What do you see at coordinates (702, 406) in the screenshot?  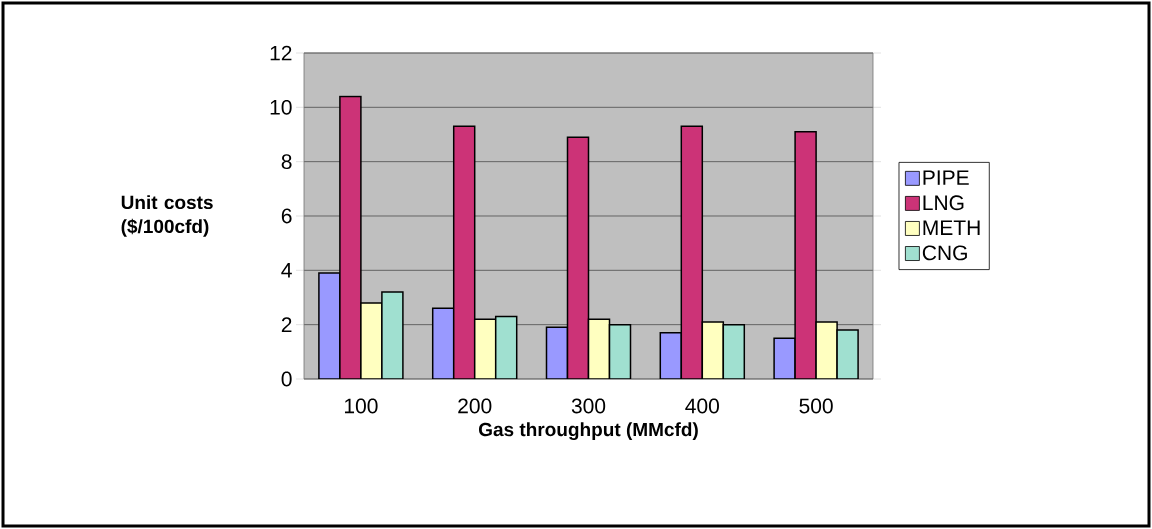 I see `x-tick-label: 400` at bounding box center [702, 406].